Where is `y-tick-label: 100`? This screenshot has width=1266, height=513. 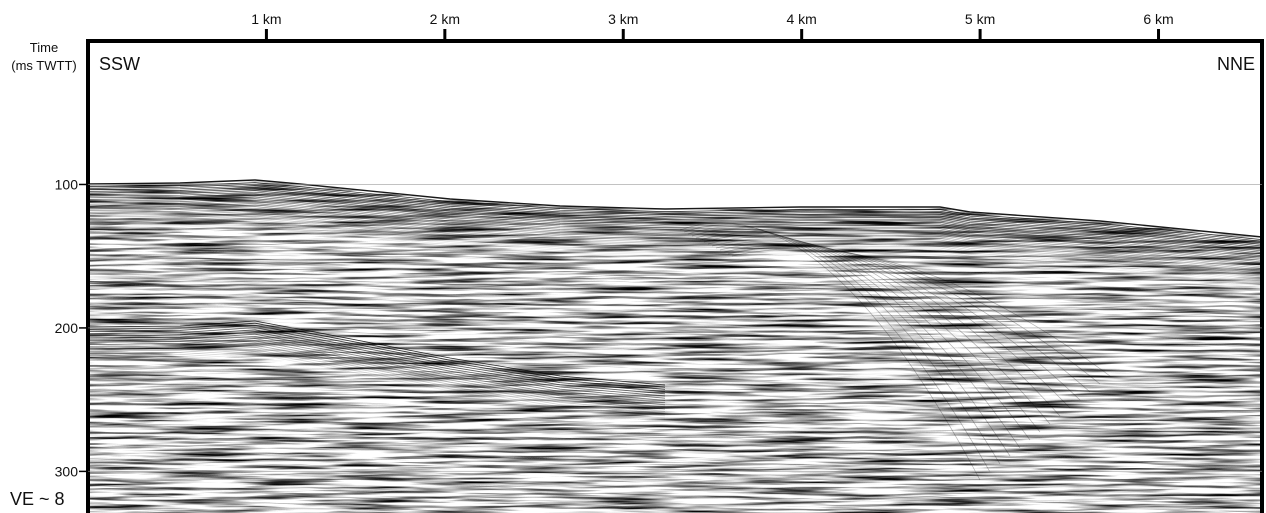
y-tick-label: 100 is located at coordinates (67, 184).